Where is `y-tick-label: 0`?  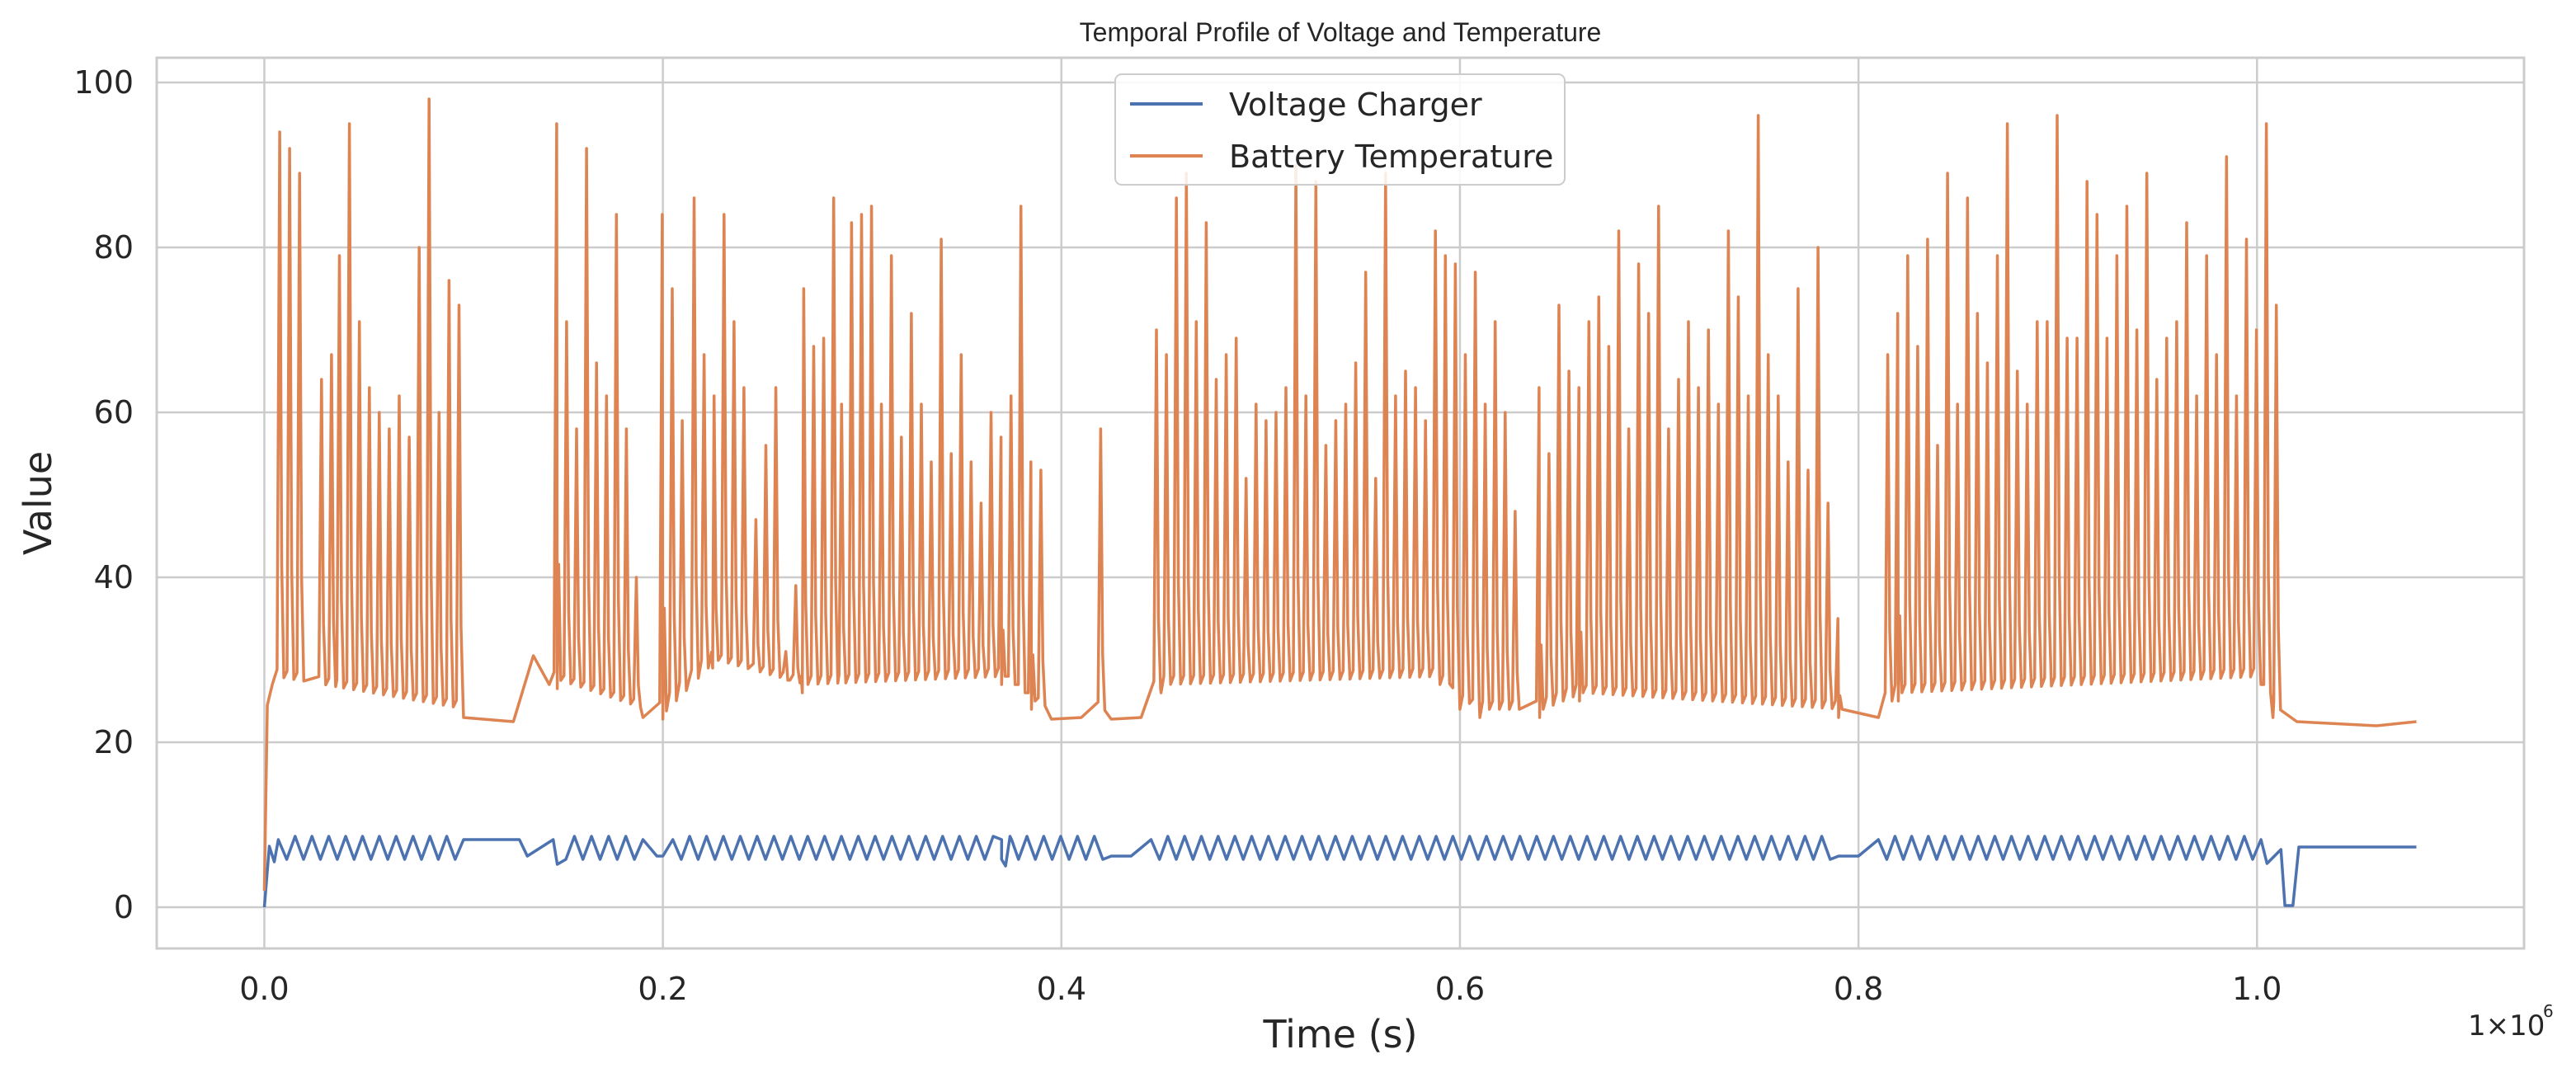
y-tick-label: 0 is located at coordinates (124, 907).